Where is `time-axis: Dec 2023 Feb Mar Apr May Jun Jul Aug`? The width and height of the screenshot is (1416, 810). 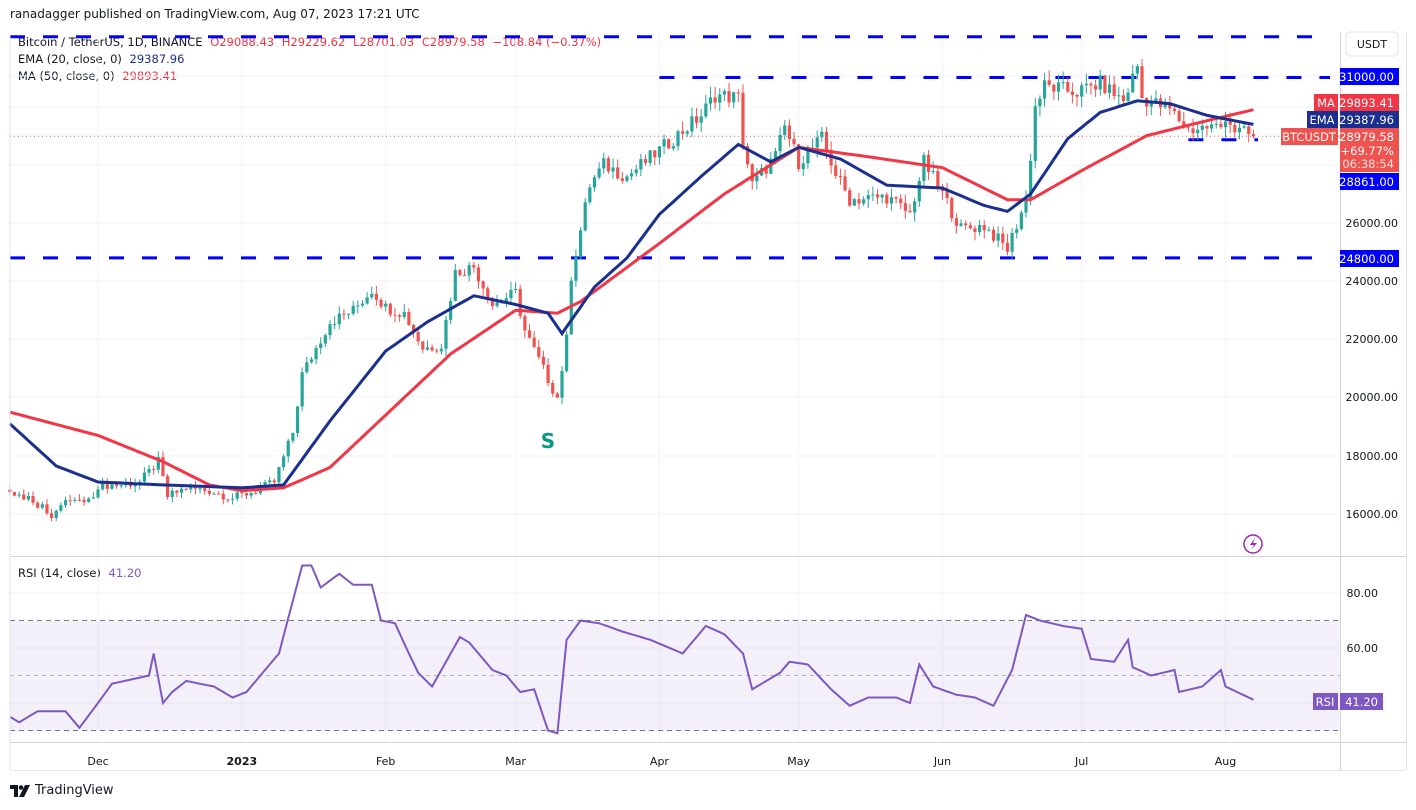 time-axis: Dec 2023 Feb Mar Apr May Jun Jul Aug is located at coordinates (661, 761).